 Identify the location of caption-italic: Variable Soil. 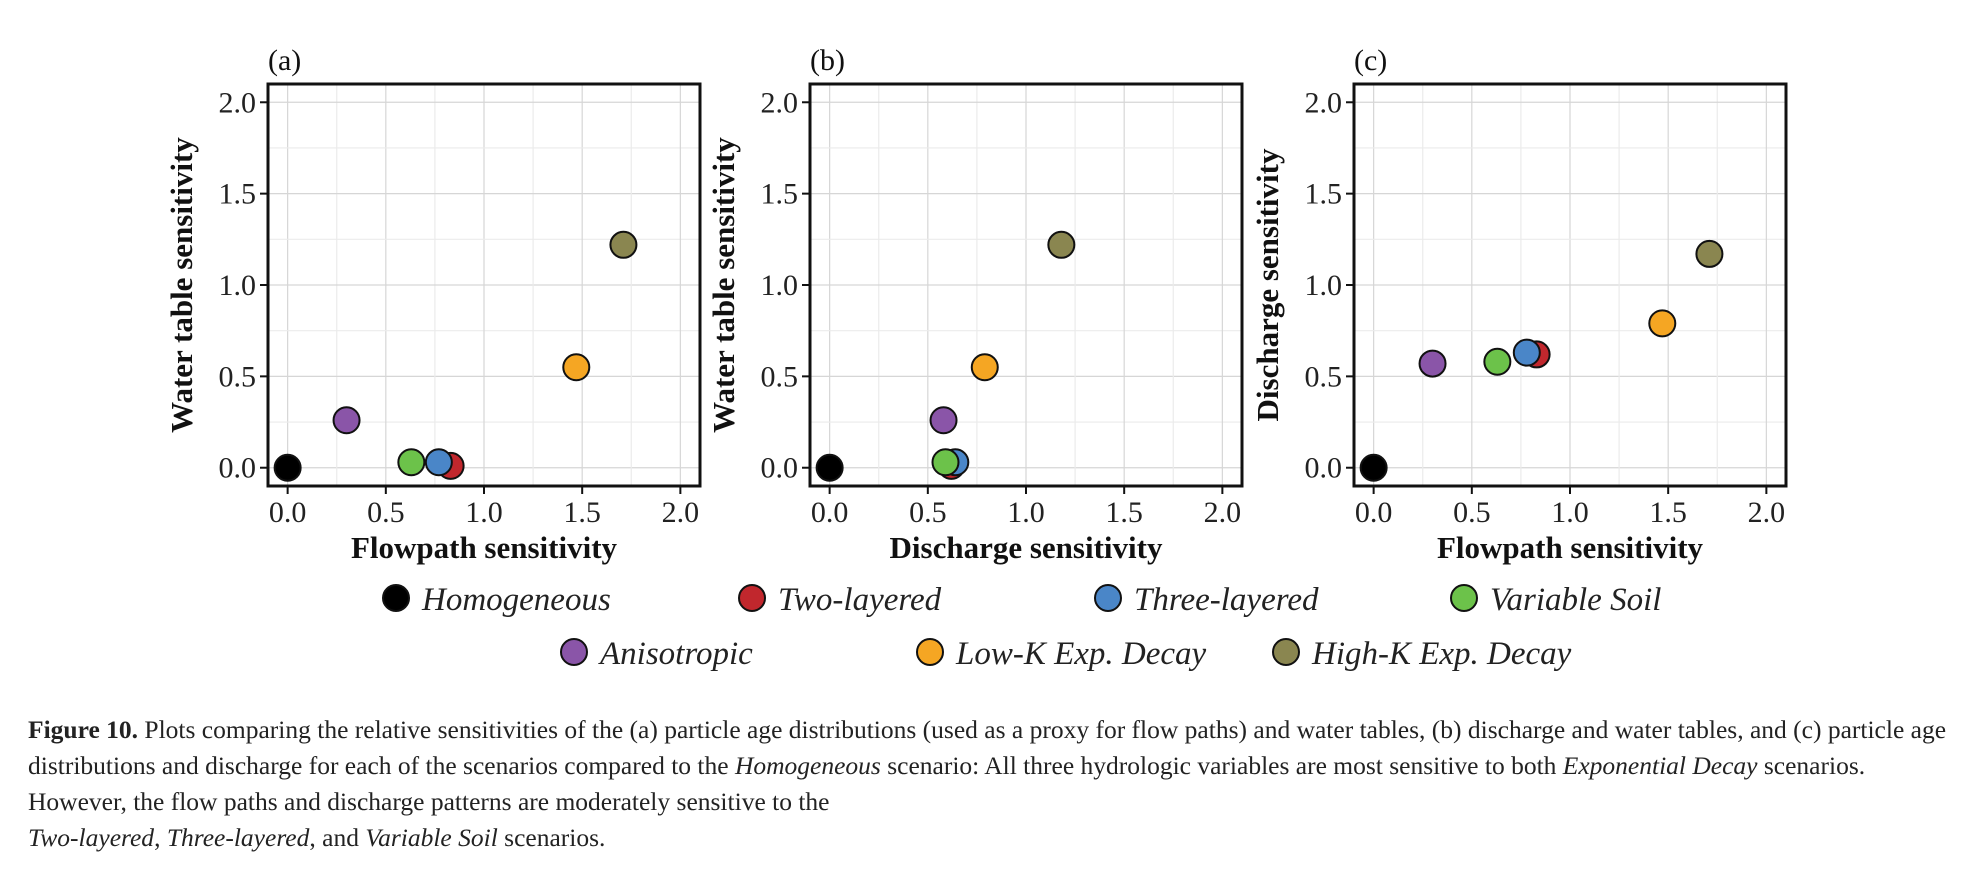
(431, 837).